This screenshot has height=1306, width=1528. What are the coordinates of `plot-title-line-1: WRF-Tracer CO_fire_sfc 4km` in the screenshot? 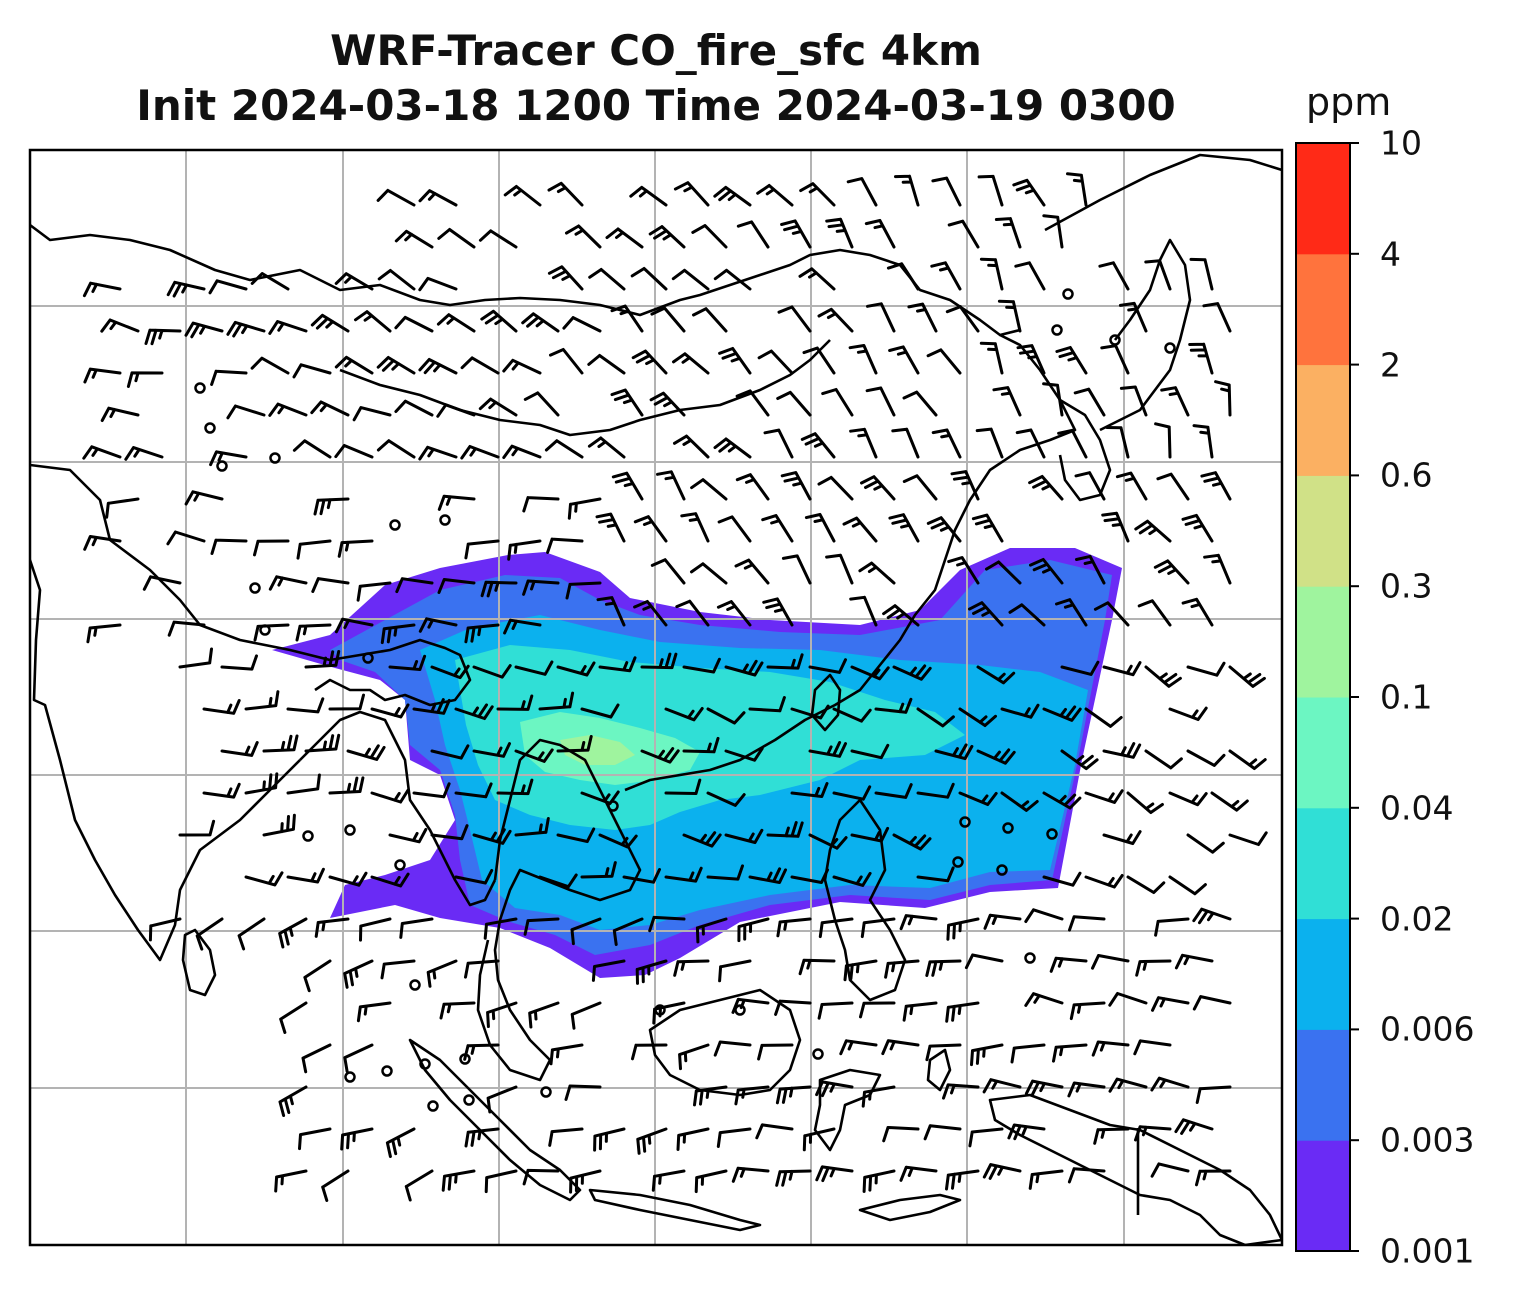 It's located at (656, 50).